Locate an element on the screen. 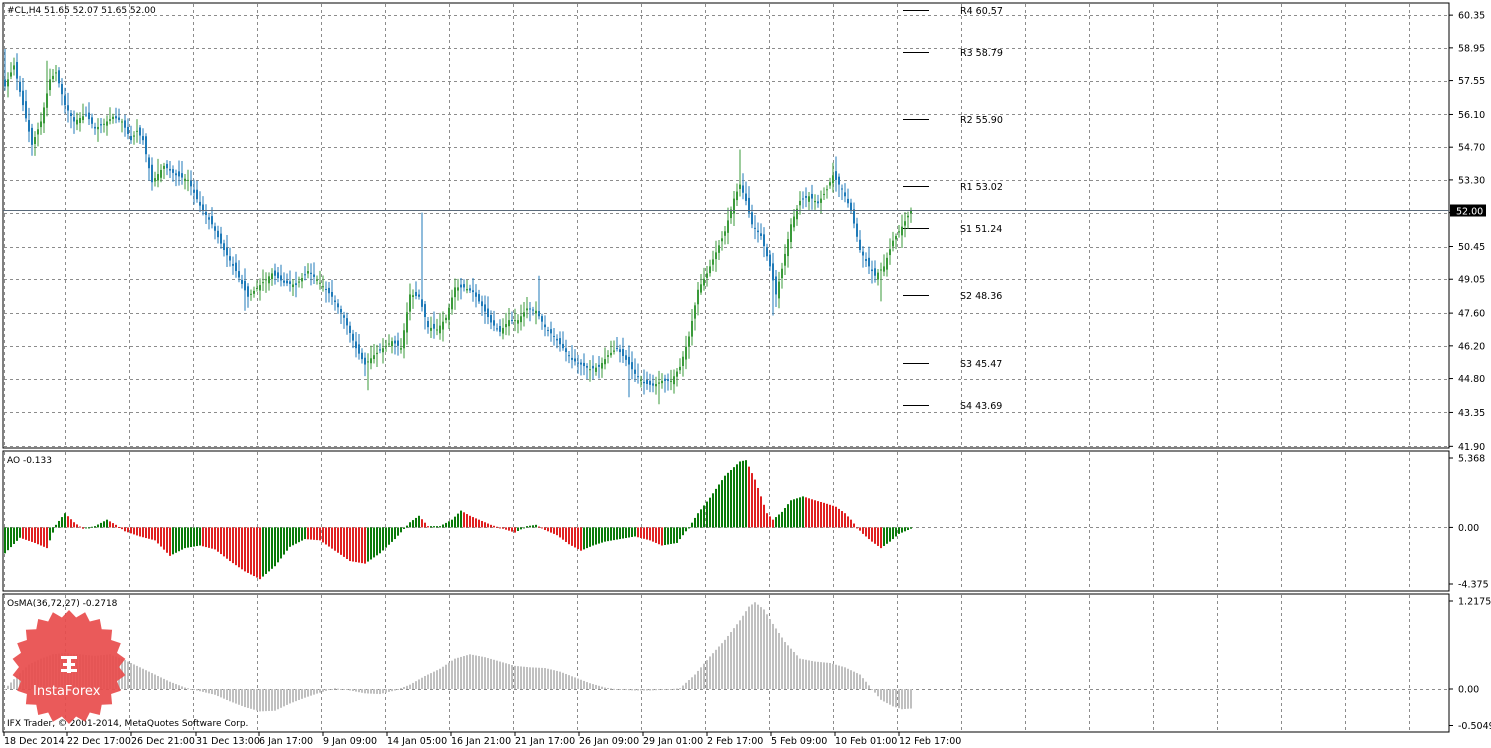  pivot-level-label: R3 58.79 is located at coordinates (981, 53).